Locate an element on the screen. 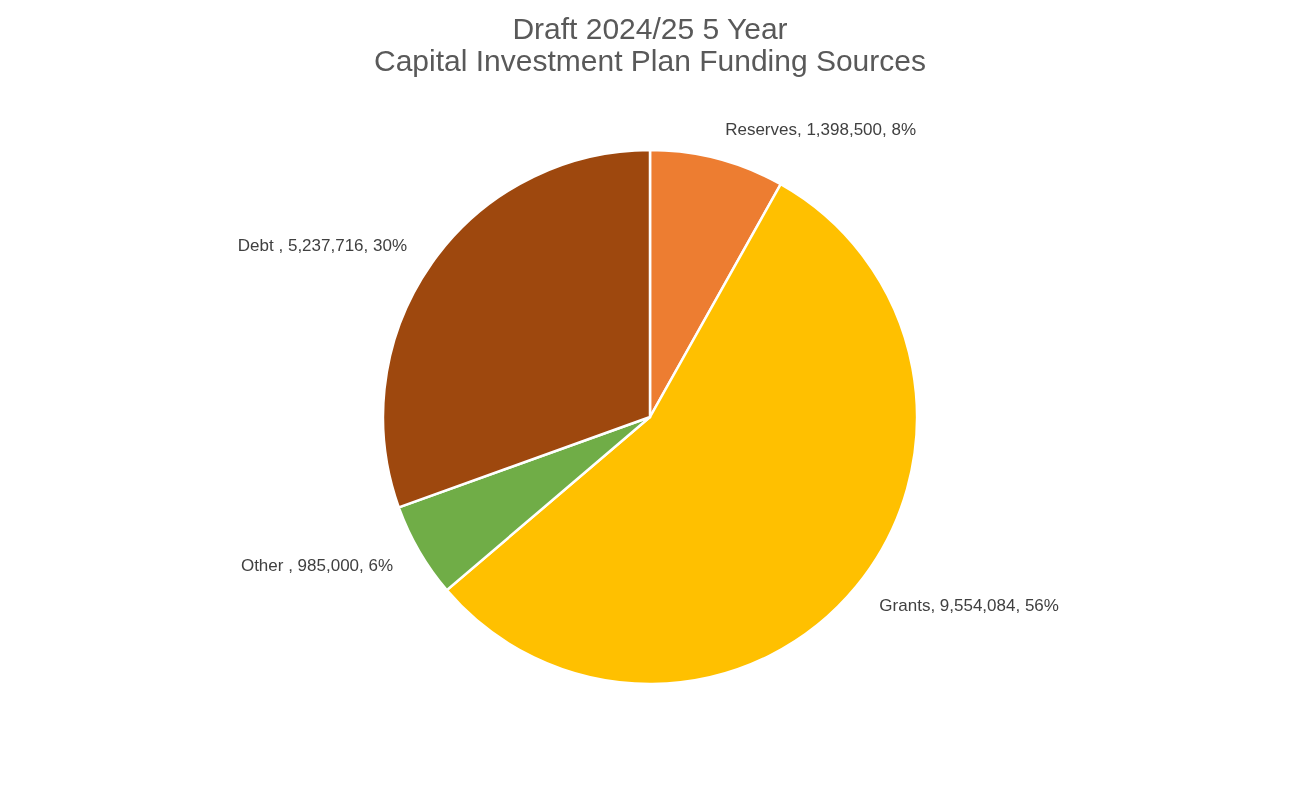  slice-label: Debt , 5,237,716, 30% is located at coordinates (322, 246).